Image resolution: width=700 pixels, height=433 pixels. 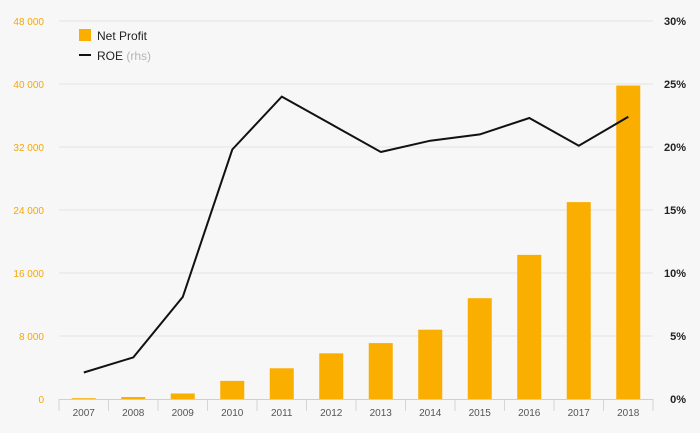 I want to click on right-tick-label: 20%, so click(x=675, y=148).